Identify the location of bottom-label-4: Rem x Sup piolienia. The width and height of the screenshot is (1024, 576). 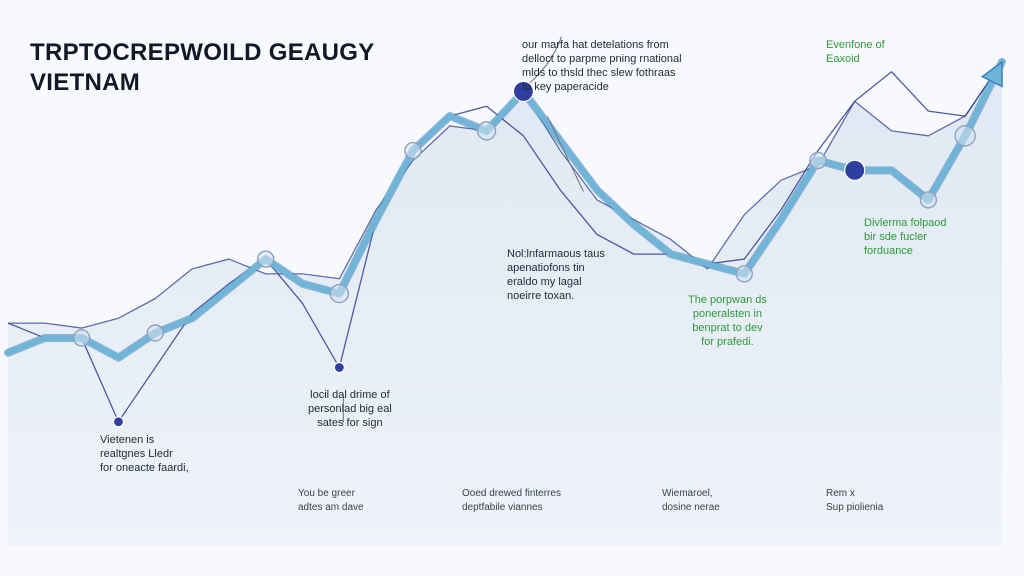
(855, 500).